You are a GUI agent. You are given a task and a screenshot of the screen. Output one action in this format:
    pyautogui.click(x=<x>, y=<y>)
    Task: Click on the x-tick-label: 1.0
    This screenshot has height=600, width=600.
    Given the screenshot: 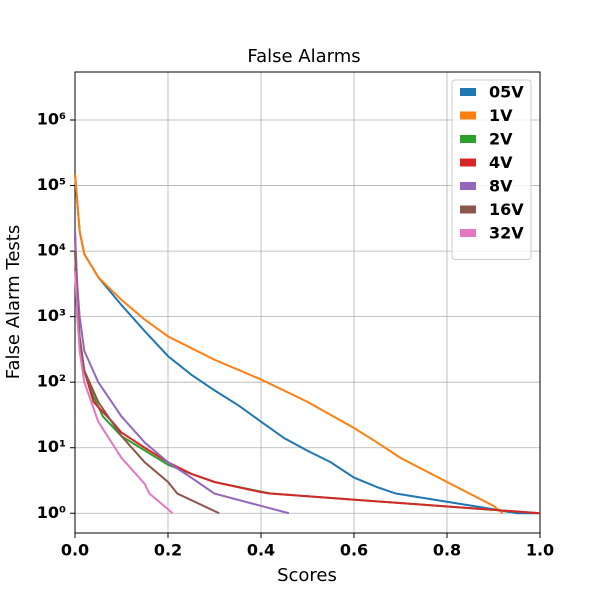 What is the action you would take?
    pyautogui.click(x=540, y=550)
    